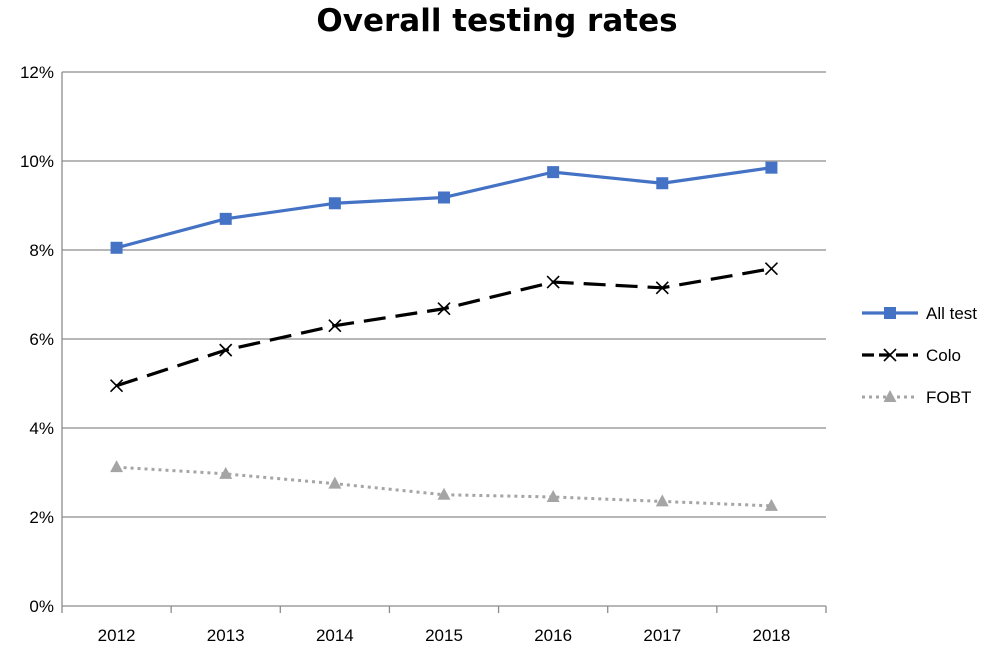  Describe the element at coordinates (553, 172) in the screenshot. I see `data-point-all-test-2016` at that location.